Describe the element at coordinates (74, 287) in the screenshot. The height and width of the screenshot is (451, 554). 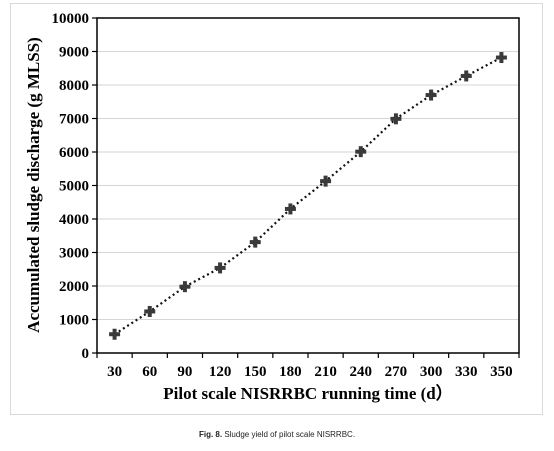
I see `y-tick-label: 2000` at that location.